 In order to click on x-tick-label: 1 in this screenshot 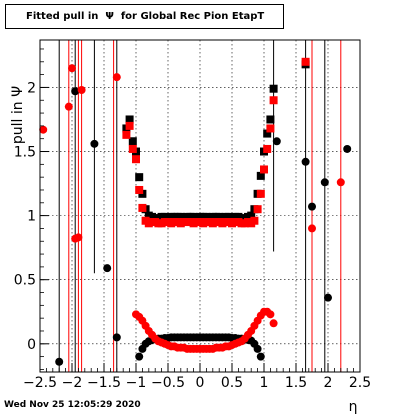, I will do `click(264, 383)`.